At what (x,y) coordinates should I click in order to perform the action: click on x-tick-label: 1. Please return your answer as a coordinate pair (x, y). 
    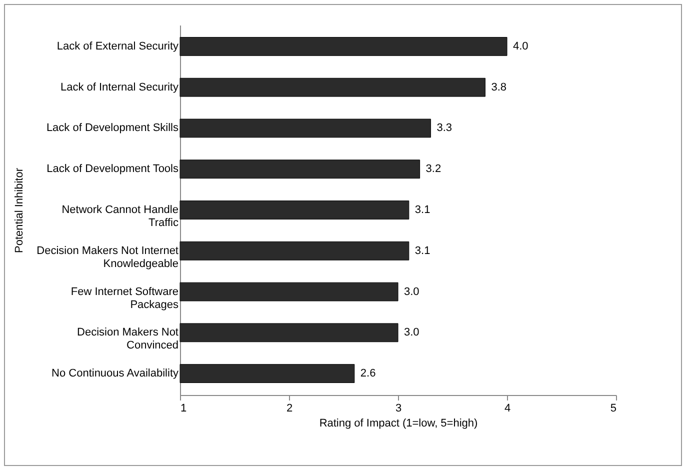
    Looking at the image, I should click on (183, 408).